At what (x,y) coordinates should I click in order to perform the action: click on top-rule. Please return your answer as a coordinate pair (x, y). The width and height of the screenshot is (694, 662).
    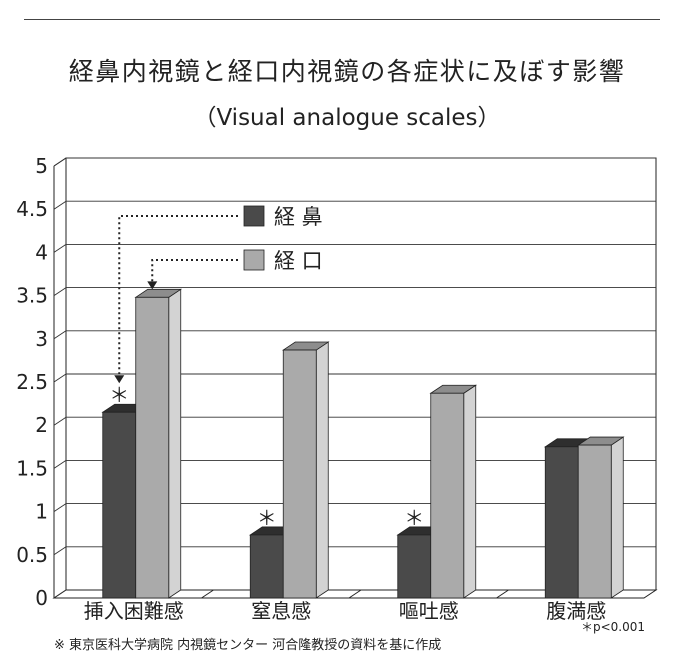
    Looking at the image, I should click on (342, 19).